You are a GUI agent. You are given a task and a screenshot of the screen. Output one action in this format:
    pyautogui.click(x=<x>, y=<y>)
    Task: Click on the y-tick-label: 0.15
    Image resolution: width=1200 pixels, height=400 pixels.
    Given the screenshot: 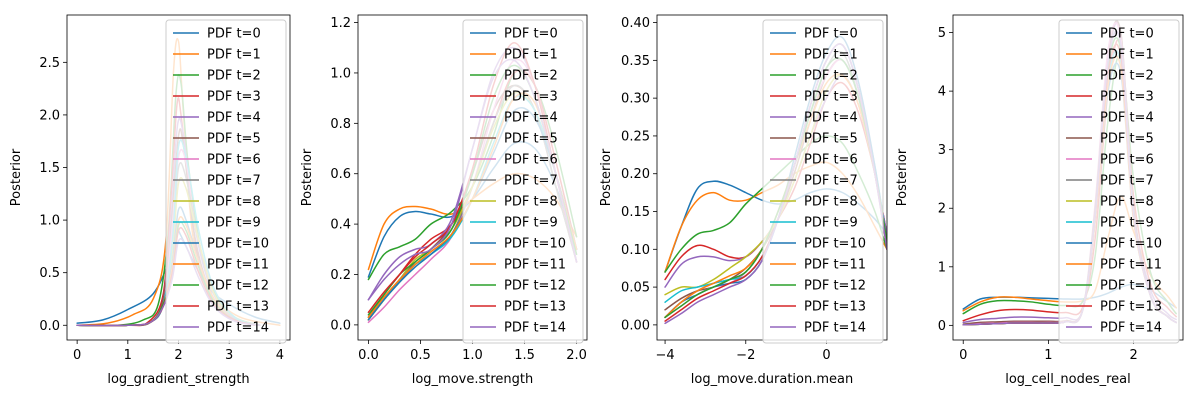 What is the action you would take?
    pyautogui.click(x=635, y=212)
    